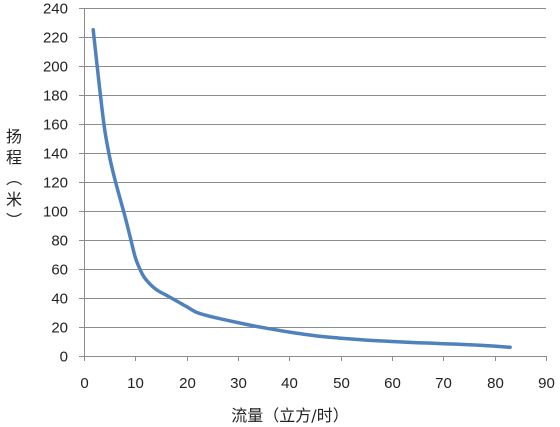  What do you see at coordinates (55, 96) in the screenshot?
I see `y-tick-label: 180` at bounding box center [55, 96].